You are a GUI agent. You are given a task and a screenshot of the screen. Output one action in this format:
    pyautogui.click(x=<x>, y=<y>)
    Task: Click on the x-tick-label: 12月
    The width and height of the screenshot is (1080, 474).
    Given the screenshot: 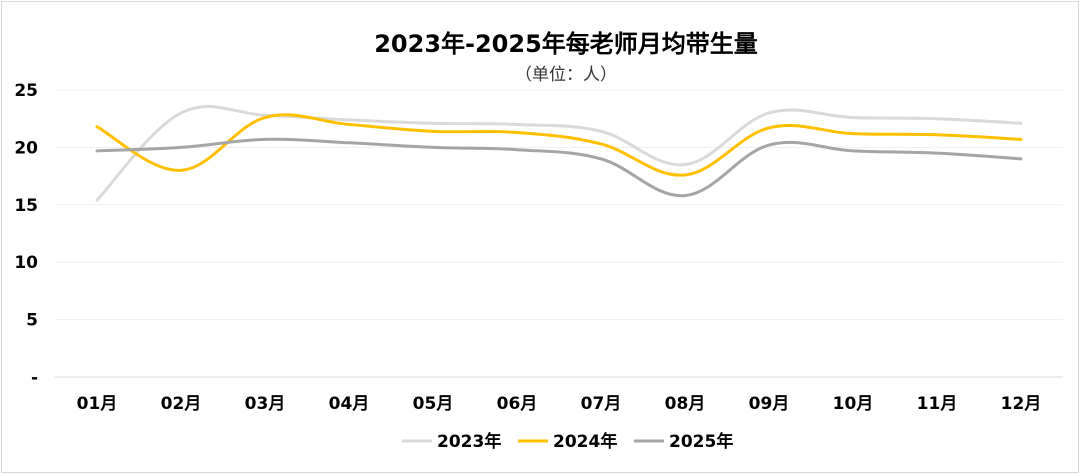 What is the action you would take?
    pyautogui.click(x=1021, y=404)
    